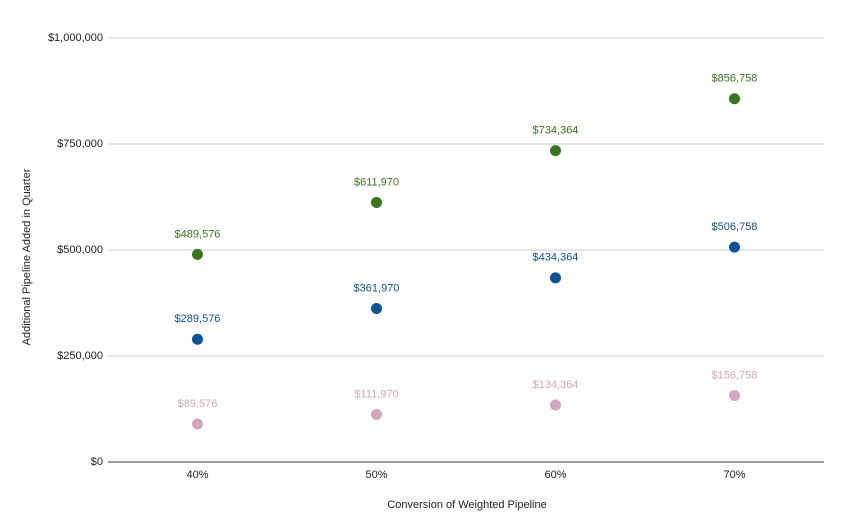 The image size is (846, 521). Describe the element at coordinates (198, 234) in the screenshot. I see `data-label: $489,576` at that location.